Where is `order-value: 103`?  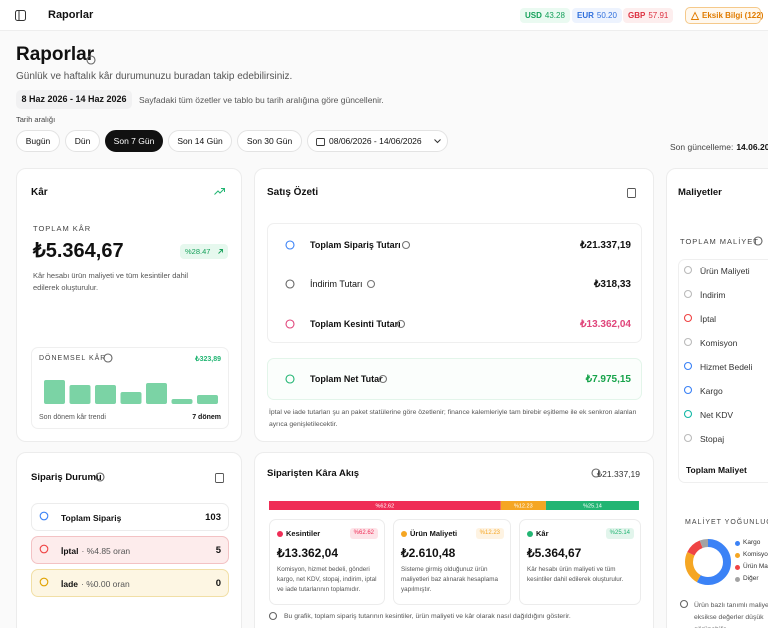 order-value: 103 is located at coordinates (213, 517).